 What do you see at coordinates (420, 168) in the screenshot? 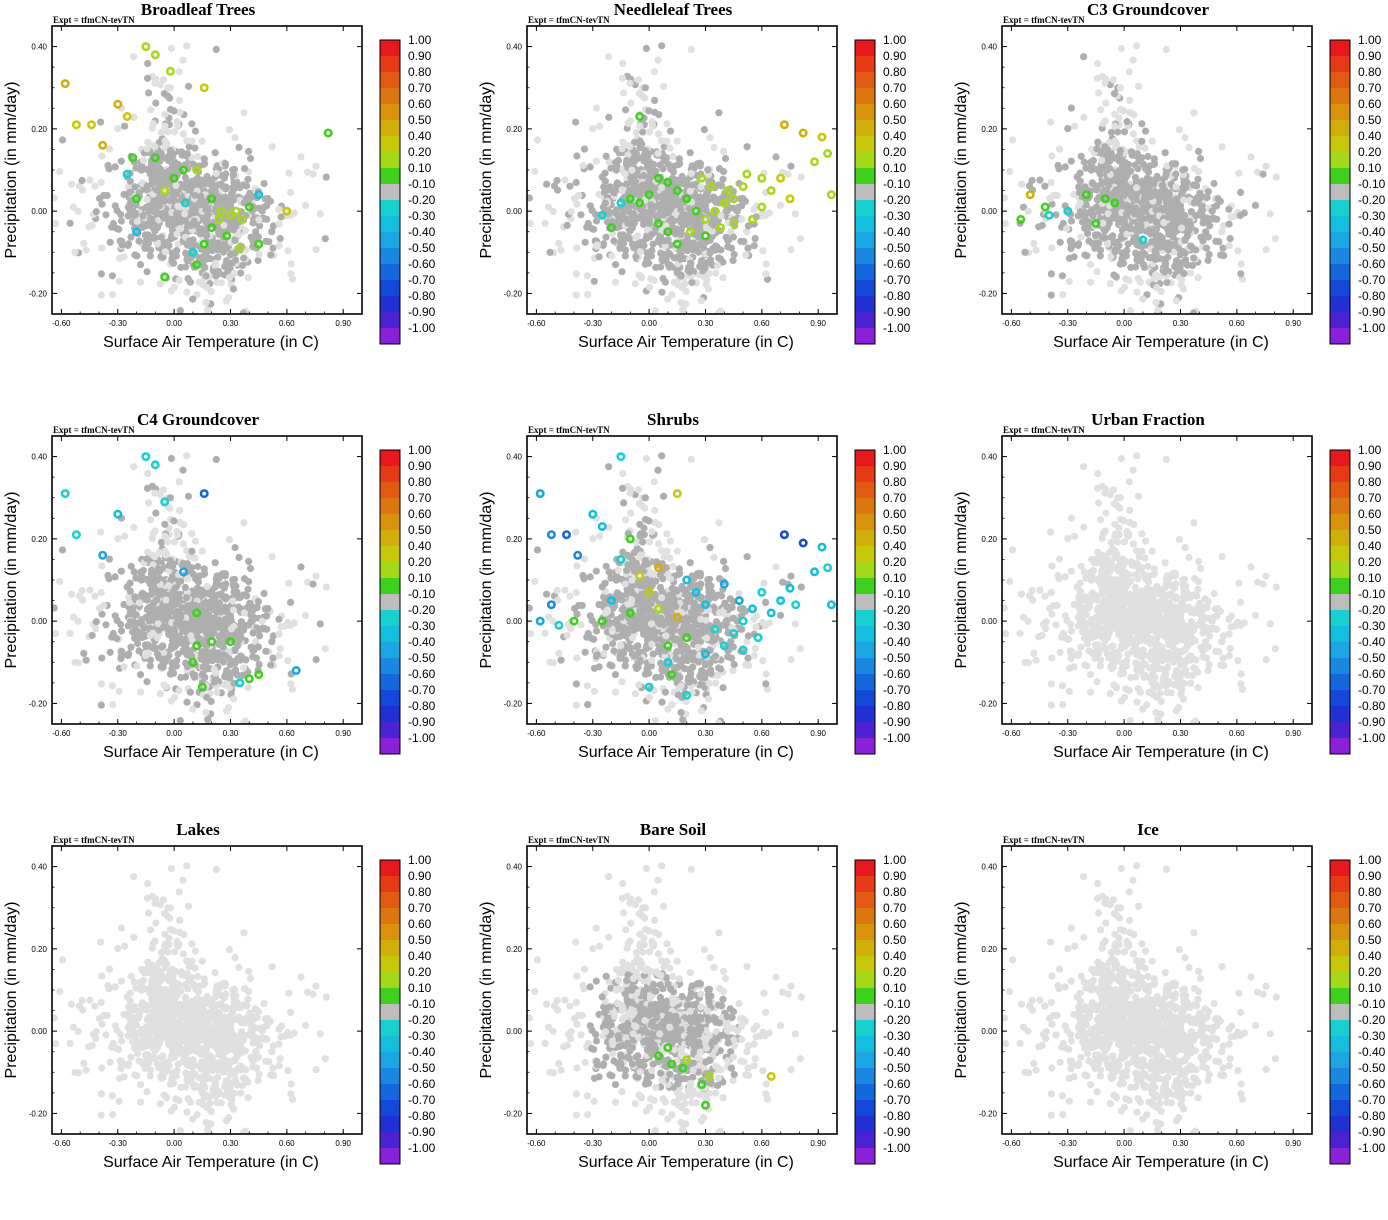
I see `colorbar-label: 0.10` at bounding box center [420, 168].